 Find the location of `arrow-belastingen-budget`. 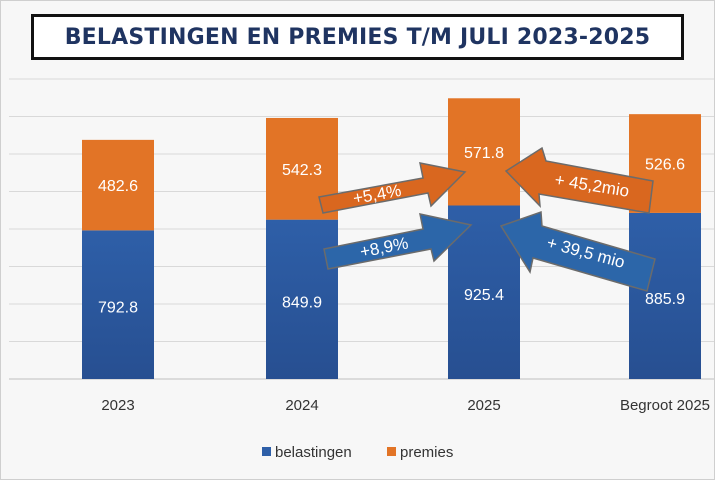

arrow-belastingen-budget is located at coordinates (577, 251).